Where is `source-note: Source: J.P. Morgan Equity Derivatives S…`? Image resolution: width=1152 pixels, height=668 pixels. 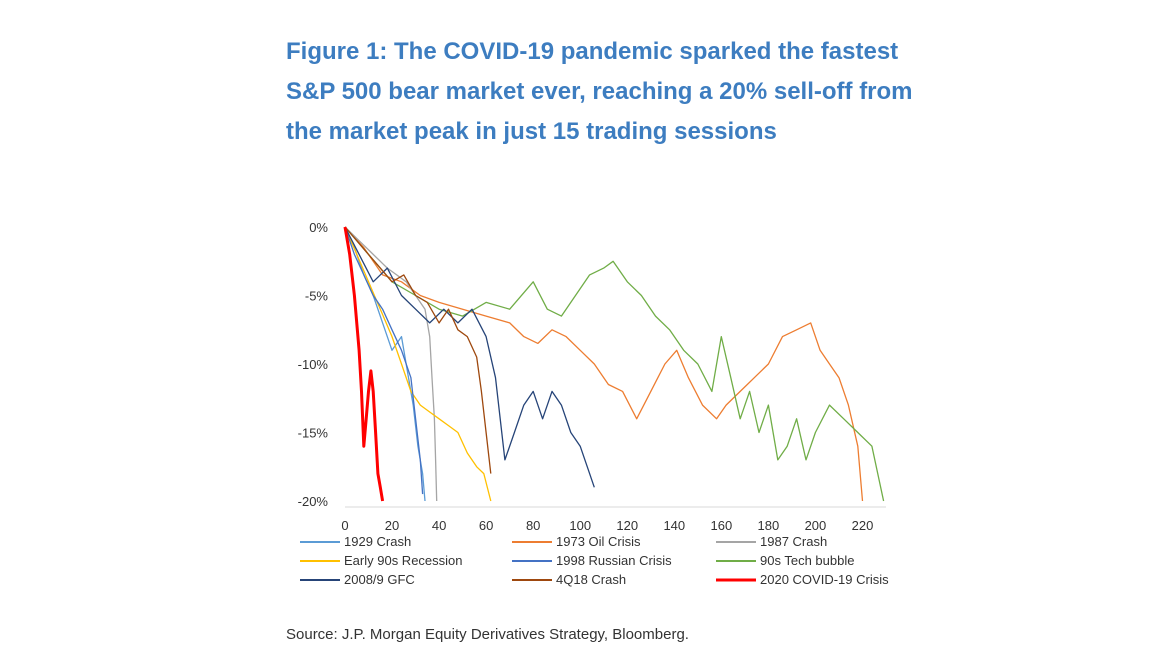 source-note: Source: J.P. Morgan Equity Derivatives S… is located at coordinates (487, 634).